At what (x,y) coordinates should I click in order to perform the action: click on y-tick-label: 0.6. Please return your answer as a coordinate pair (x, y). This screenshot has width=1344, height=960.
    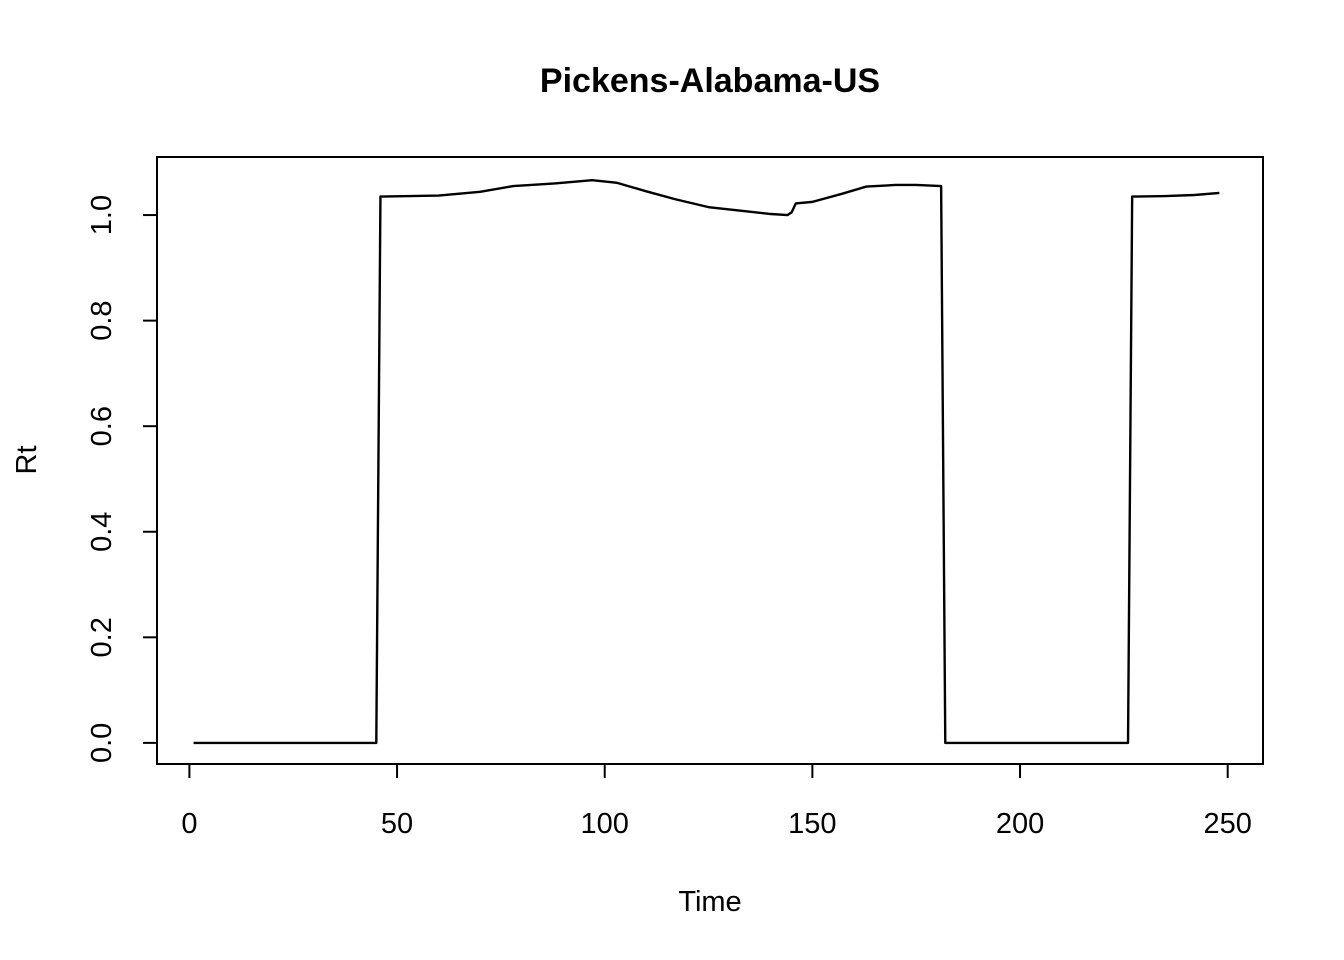
    Looking at the image, I should click on (102, 426).